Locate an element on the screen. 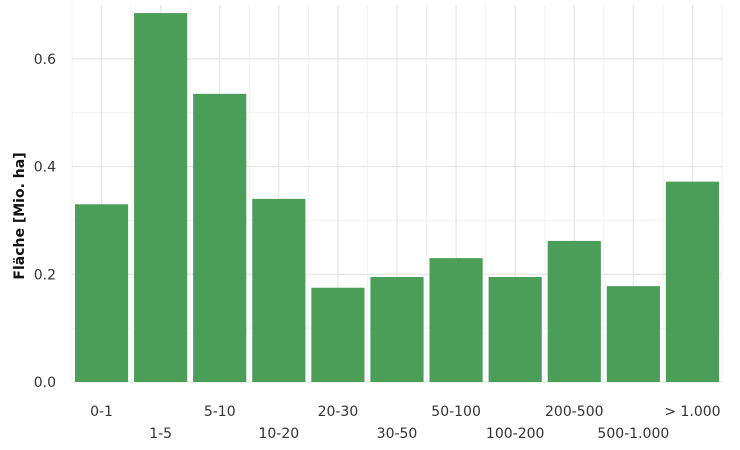 The image size is (740, 450). x-tick-label: 200-500 is located at coordinates (574, 412).